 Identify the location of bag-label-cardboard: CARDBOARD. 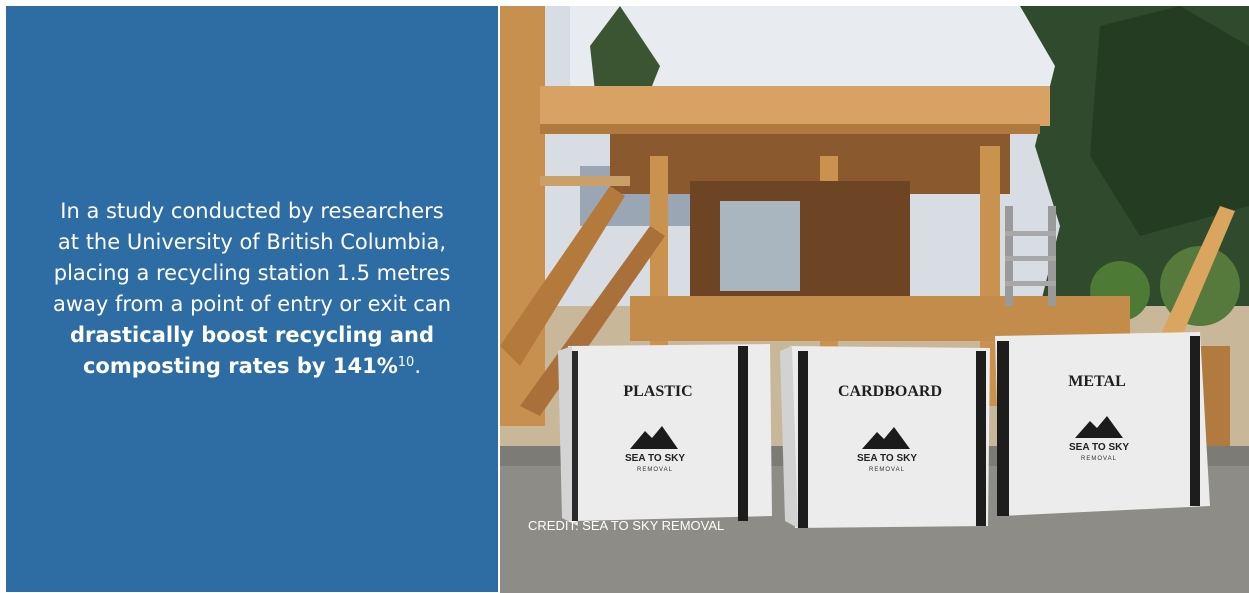
(890, 391).